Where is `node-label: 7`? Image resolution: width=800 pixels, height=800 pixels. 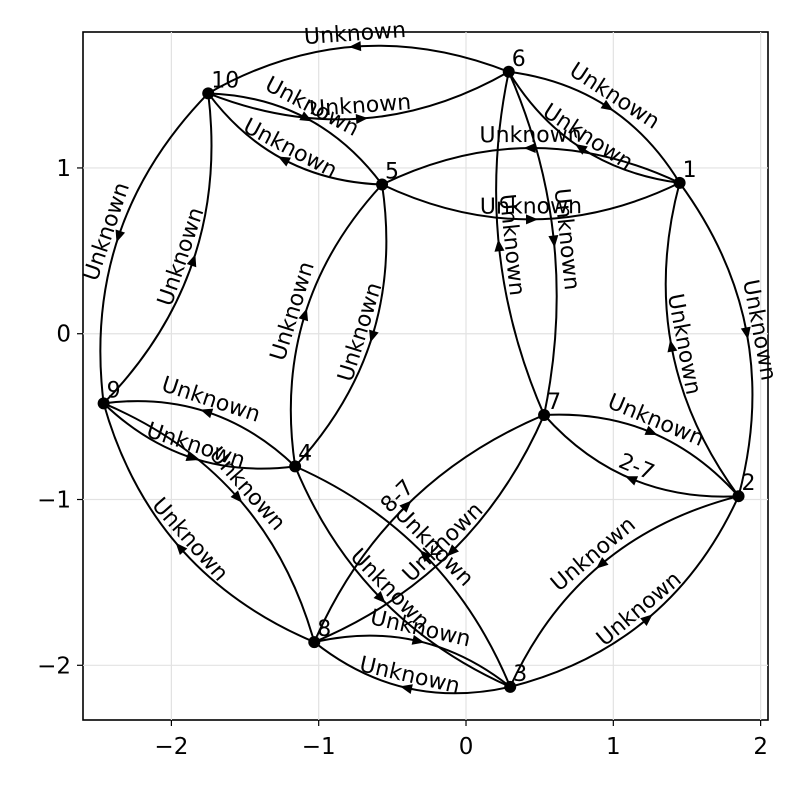
node-label: 7 is located at coordinates (554, 402).